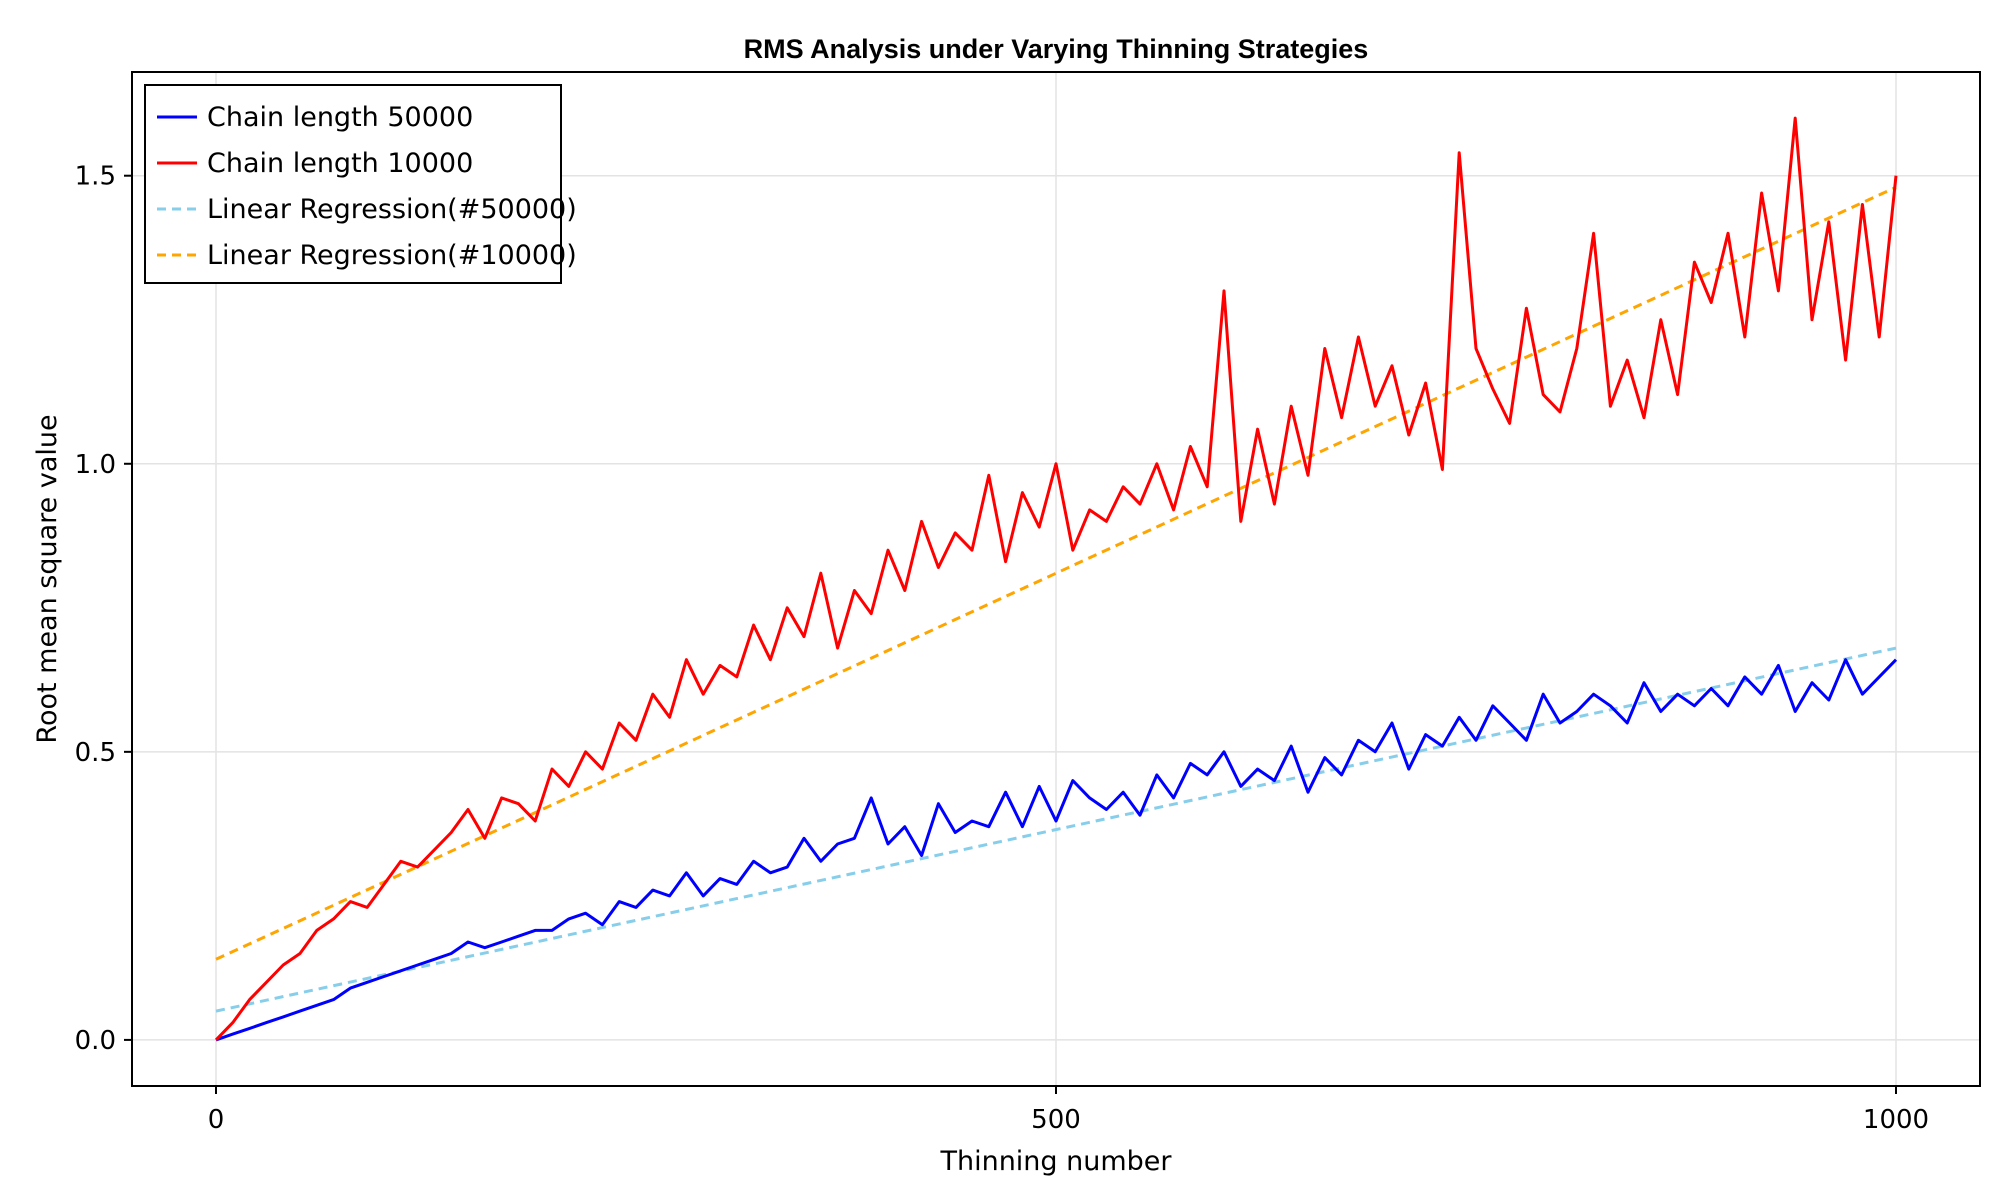 The height and width of the screenshot is (1200, 2000). Describe the element at coordinates (340, 163) in the screenshot. I see `legend-label-1: Chain length 10000` at that location.